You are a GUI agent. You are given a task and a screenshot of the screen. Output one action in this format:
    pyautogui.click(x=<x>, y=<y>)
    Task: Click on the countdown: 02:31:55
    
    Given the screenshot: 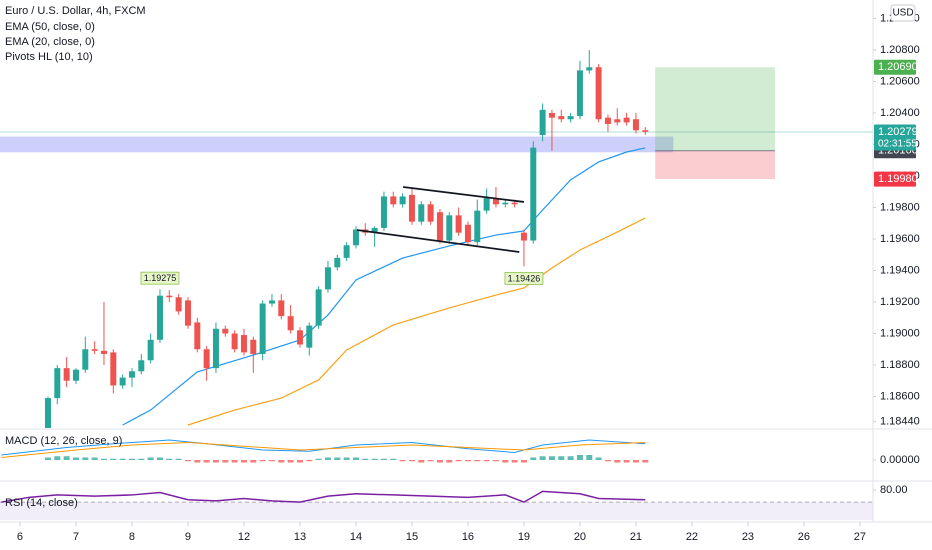 What is the action you would take?
    pyautogui.click(x=897, y=144)
    